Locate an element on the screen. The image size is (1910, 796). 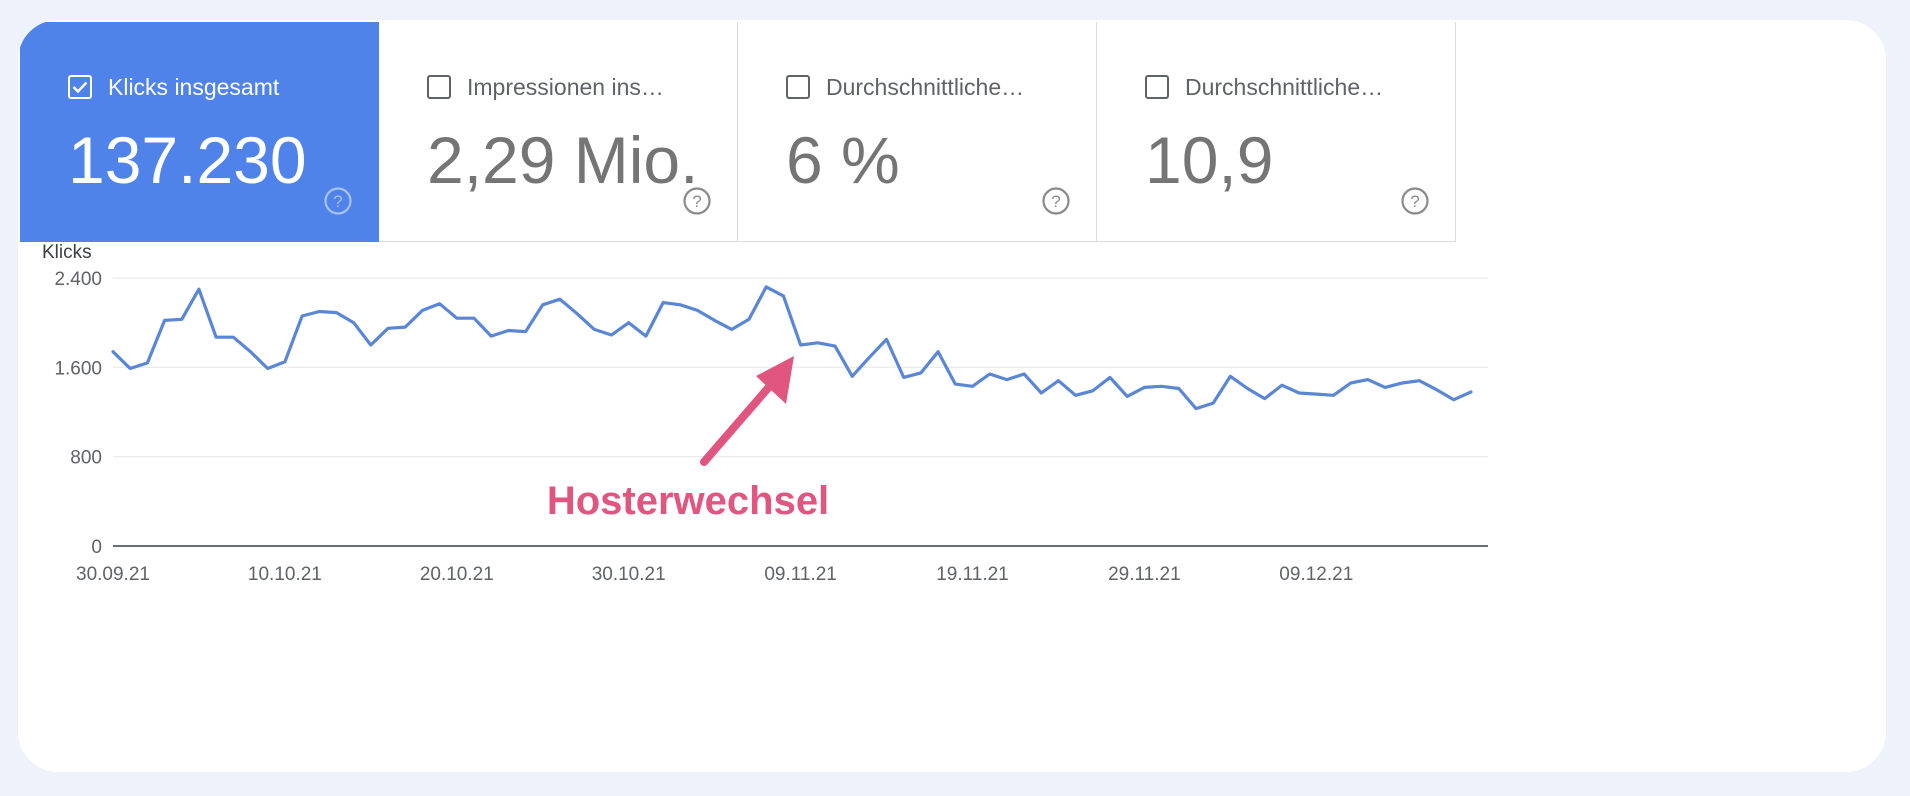
metric-card-position: Durchschnittliche… 10,9 ? is located at coordinates (1276, 132).